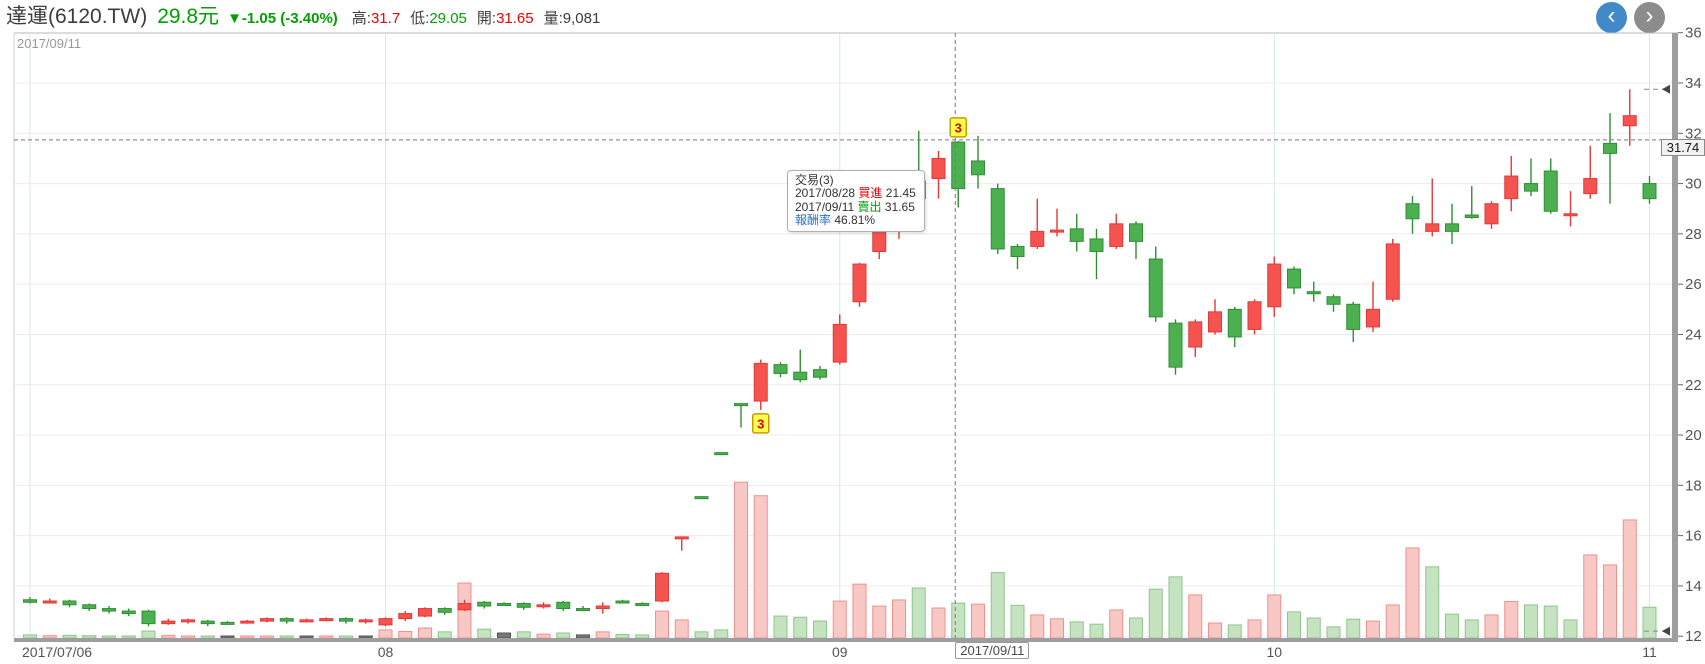 This screenshot has height=664, width=1705. What do you see at coordinates (1675, 337) in the screenshot?
I see `y-axis-bar` at bounding box center [1675, 337].